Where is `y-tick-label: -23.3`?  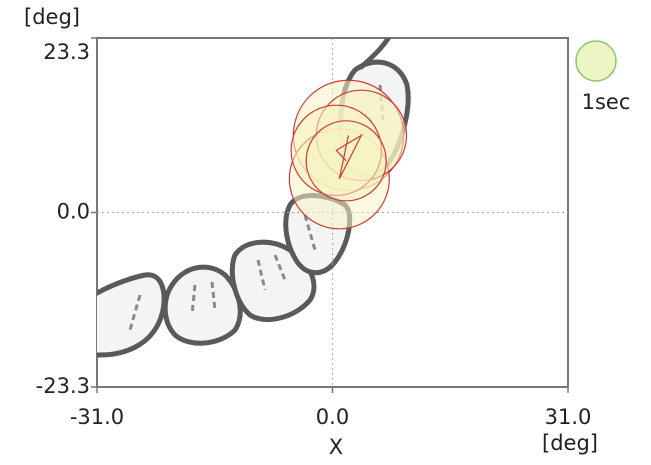 y-tick-label: -23.3 is located at coordinates (63, 386).